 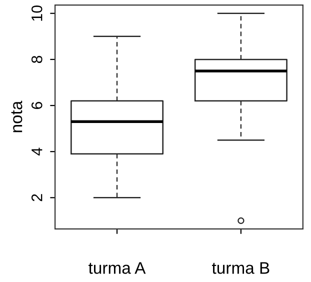 What do you see at coordinates (117, 268) in the screenshot?
I see `x-tick-label: turma A` at bounding box center [117, 268].